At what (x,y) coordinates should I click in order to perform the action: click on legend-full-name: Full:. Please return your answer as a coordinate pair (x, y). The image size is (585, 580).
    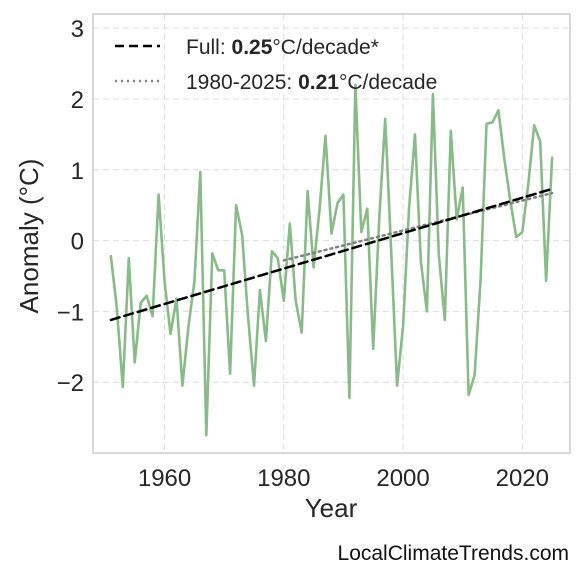
    Looking at the image, I should click on (206, 47).